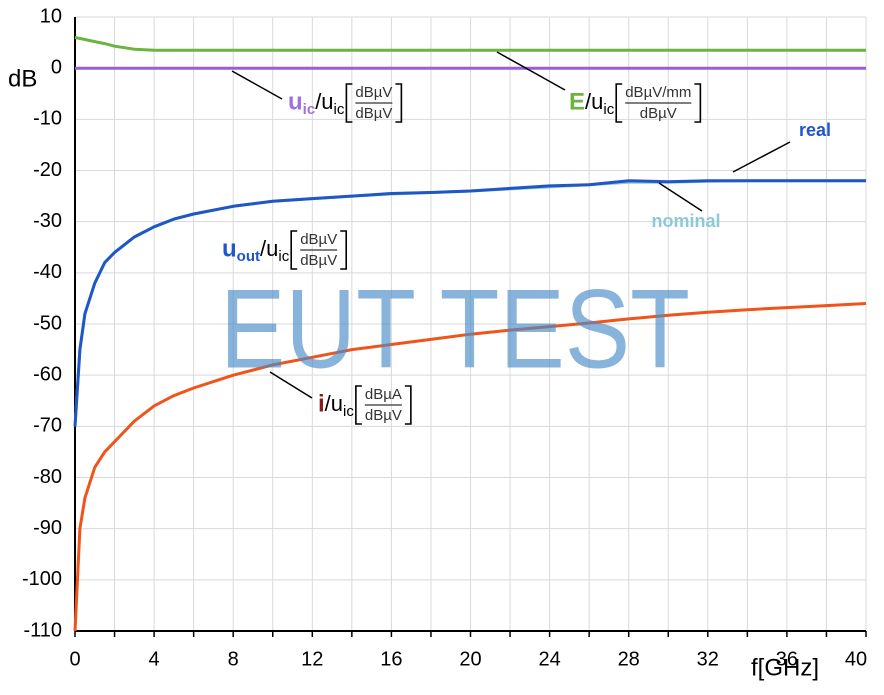 The height and width of the screenshot is (695, 884). What do you see at coordinates (549, 659) in the screenshot?
I see `x-tick-label: 24` at bounding box center [549, 659].